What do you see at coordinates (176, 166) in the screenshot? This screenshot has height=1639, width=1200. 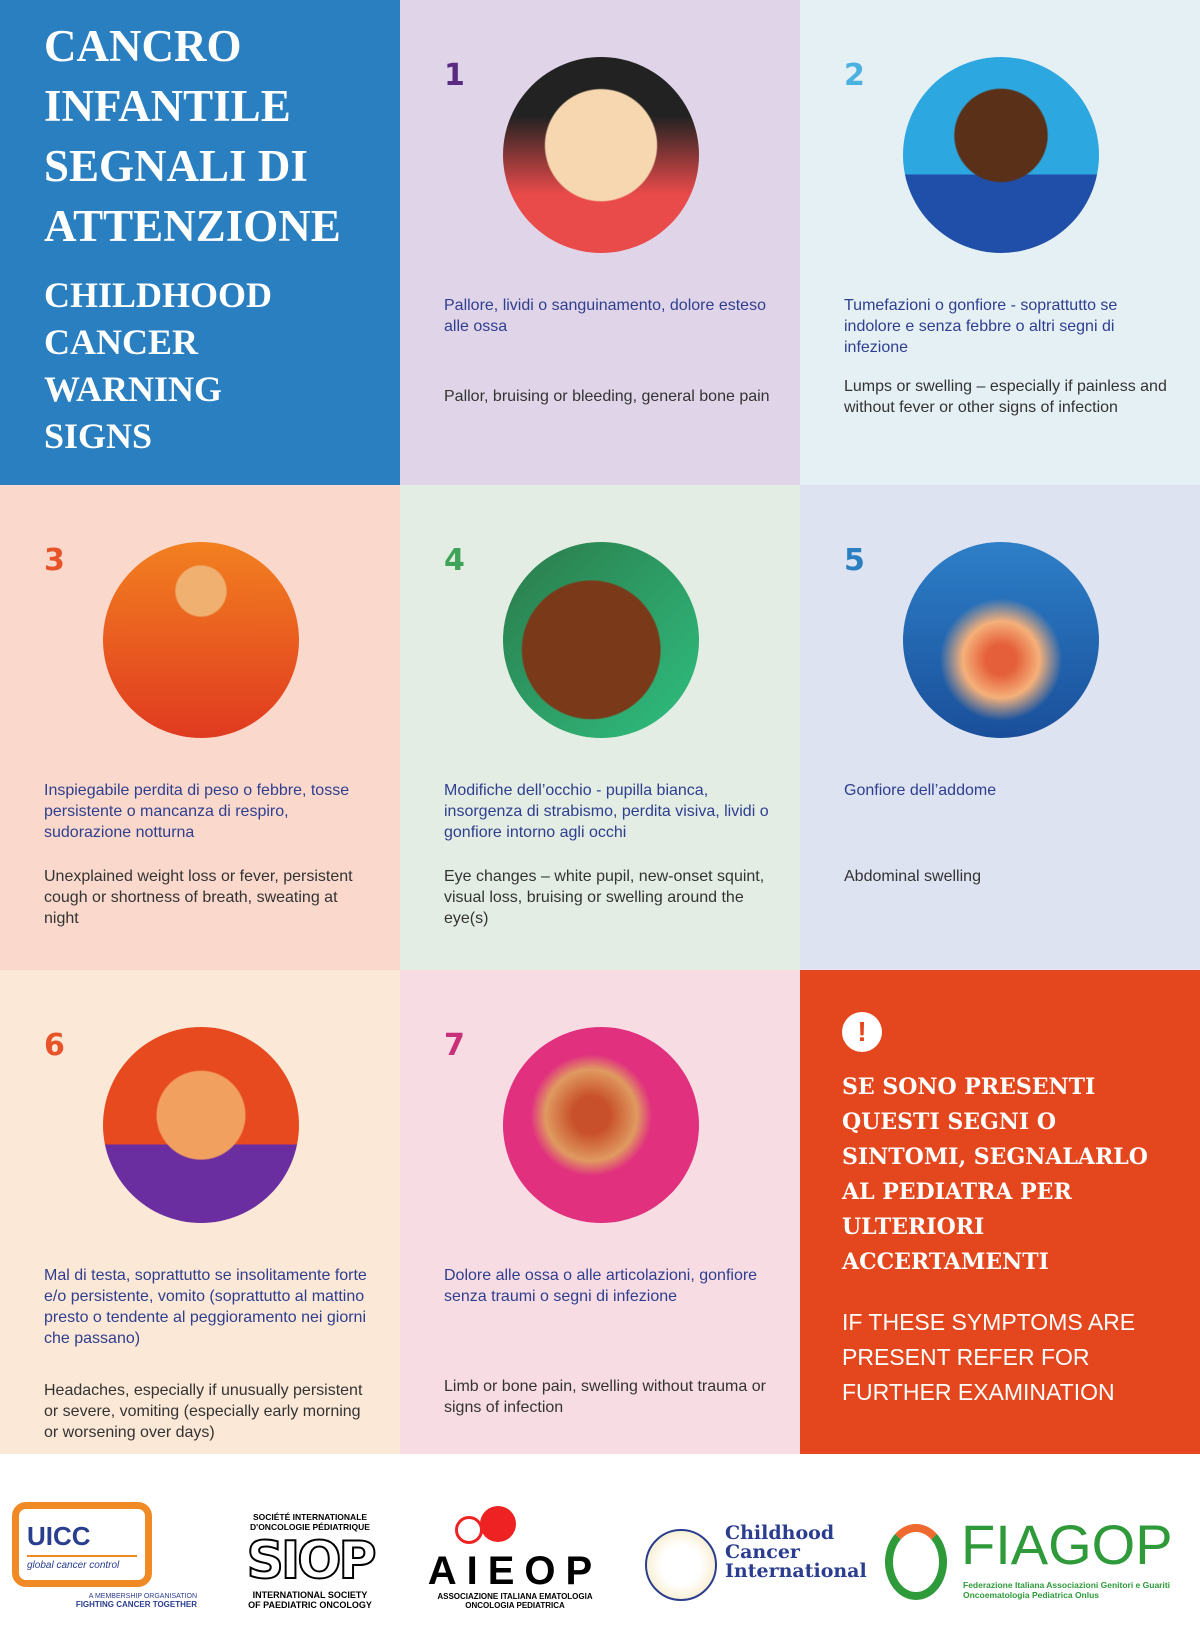 I see `title-line: SEGNALI DI` at bounding box center [176, 166].